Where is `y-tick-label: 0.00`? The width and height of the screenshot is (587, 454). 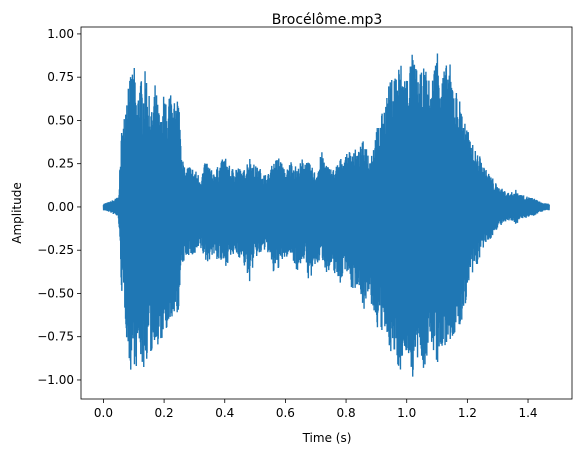
y-tick-label: 0.00 is located at coordinates (60, 207).